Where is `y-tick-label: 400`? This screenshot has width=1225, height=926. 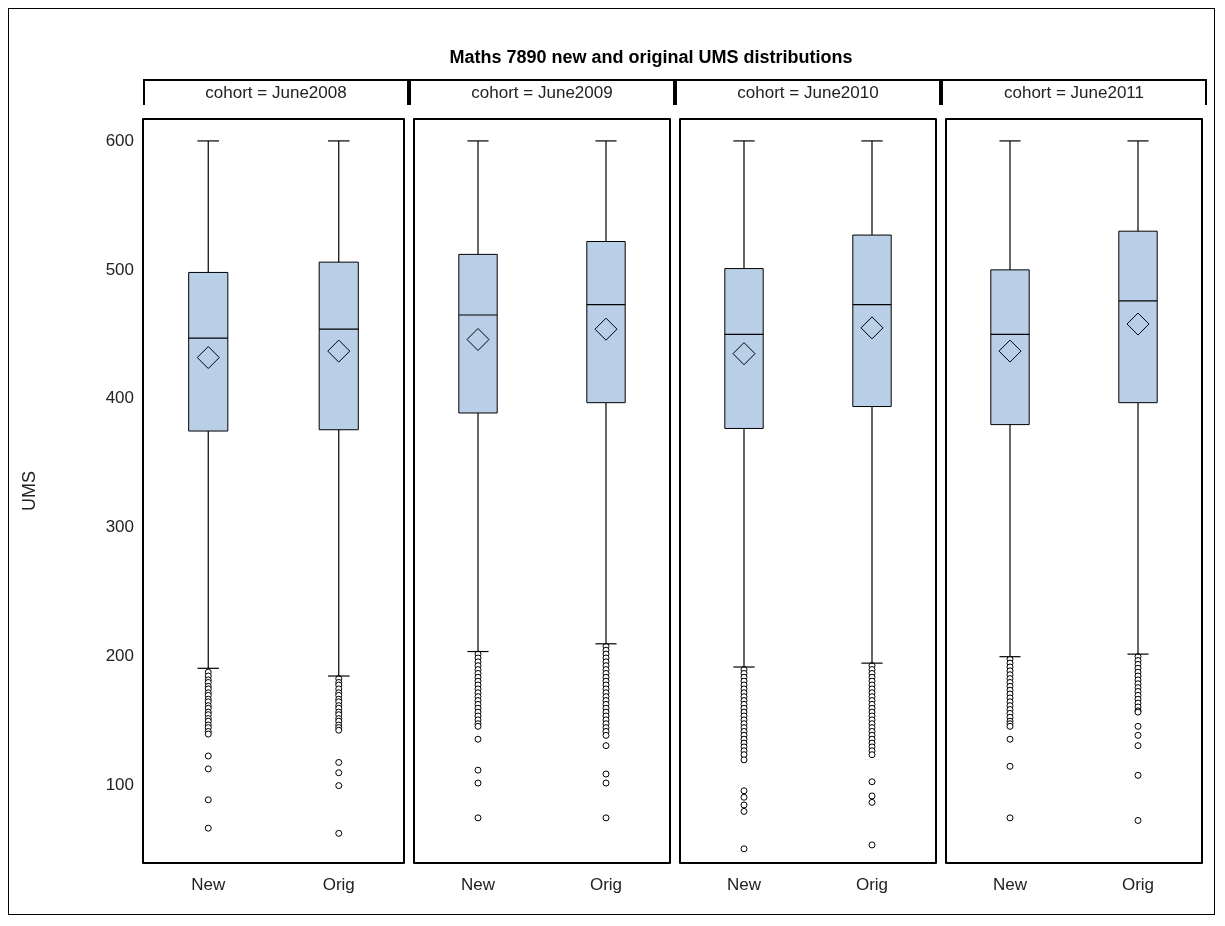
y-tick-label: 400 is located at coordinates (119, 398).